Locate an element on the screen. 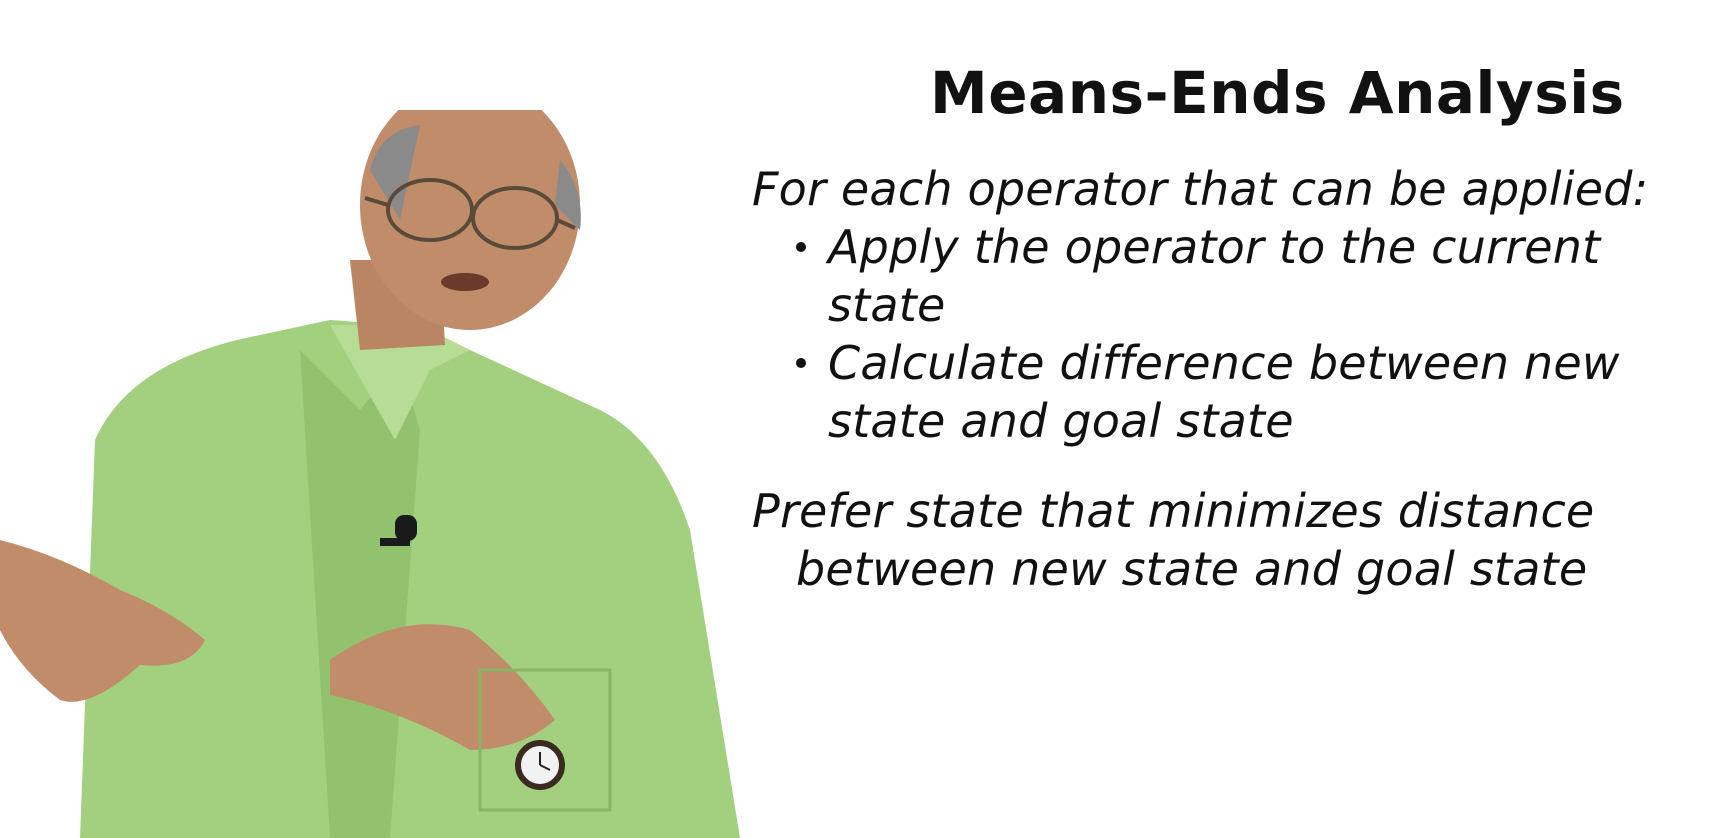 The height and width of the screenshot is (838, 1730). shirt-pocket is located at coordinates (545, 740).